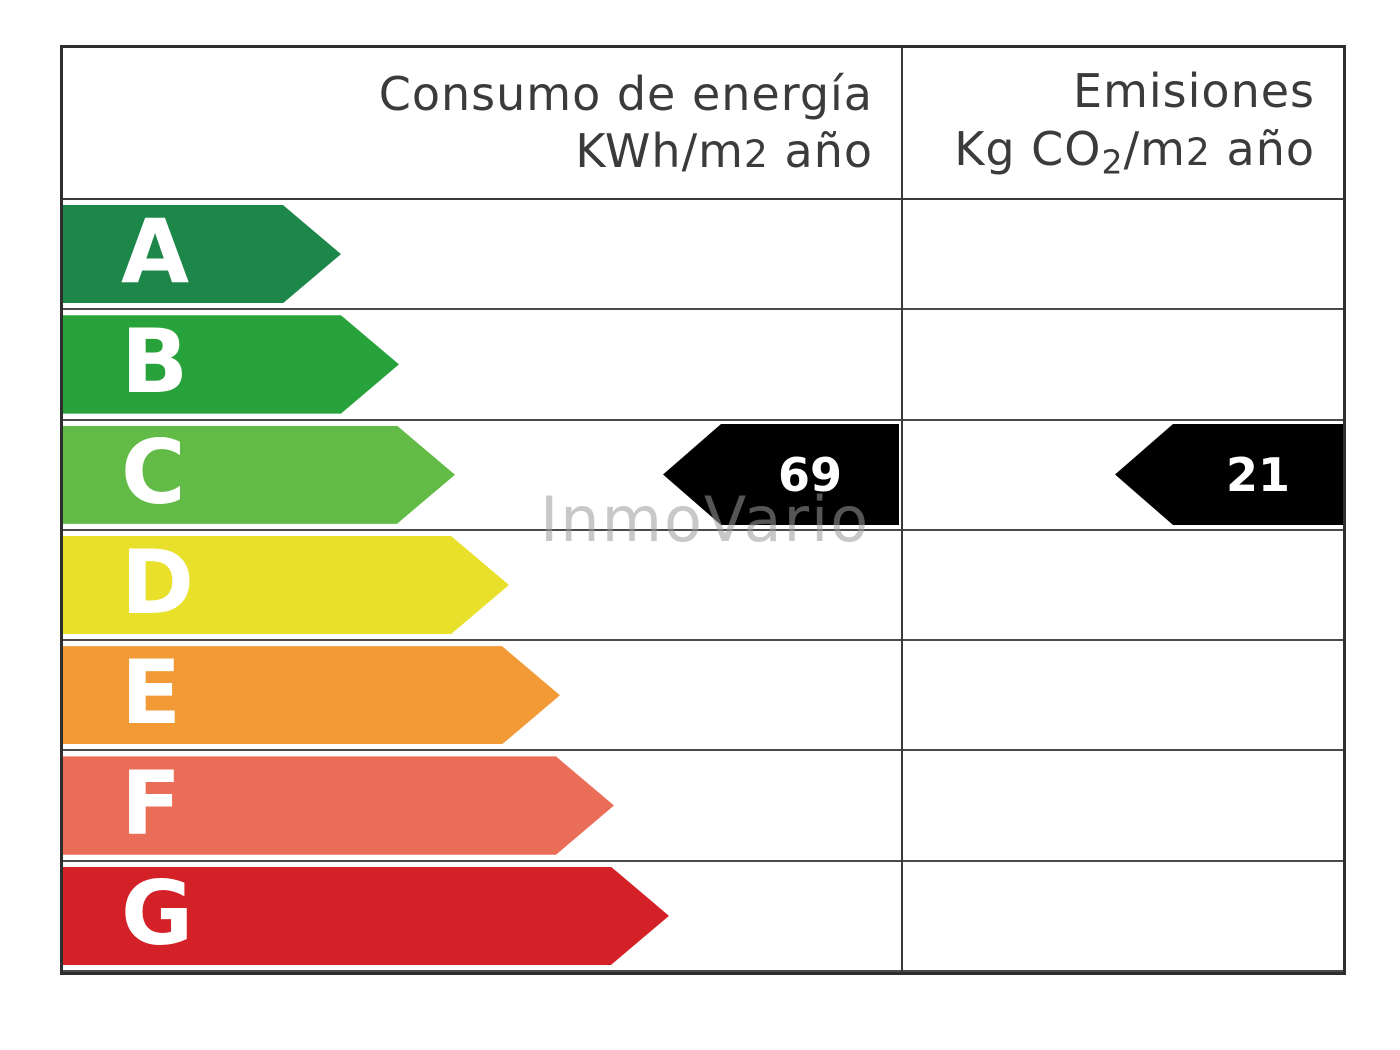  I want to click on emissions-column-header: Emisiones Kg CO2/m2 año, so click(1122, 123).